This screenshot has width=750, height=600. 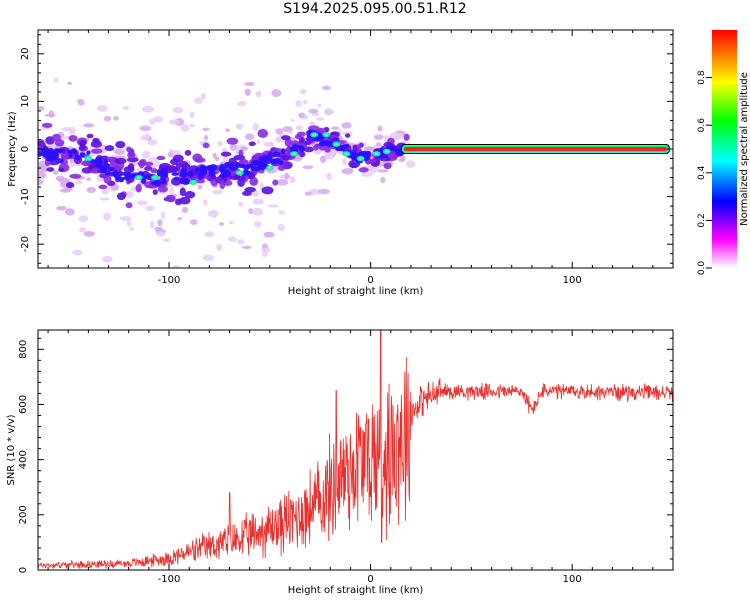 I want to click on y-axis-label: SNR (10 * v/v), so click(x=11, y=449).